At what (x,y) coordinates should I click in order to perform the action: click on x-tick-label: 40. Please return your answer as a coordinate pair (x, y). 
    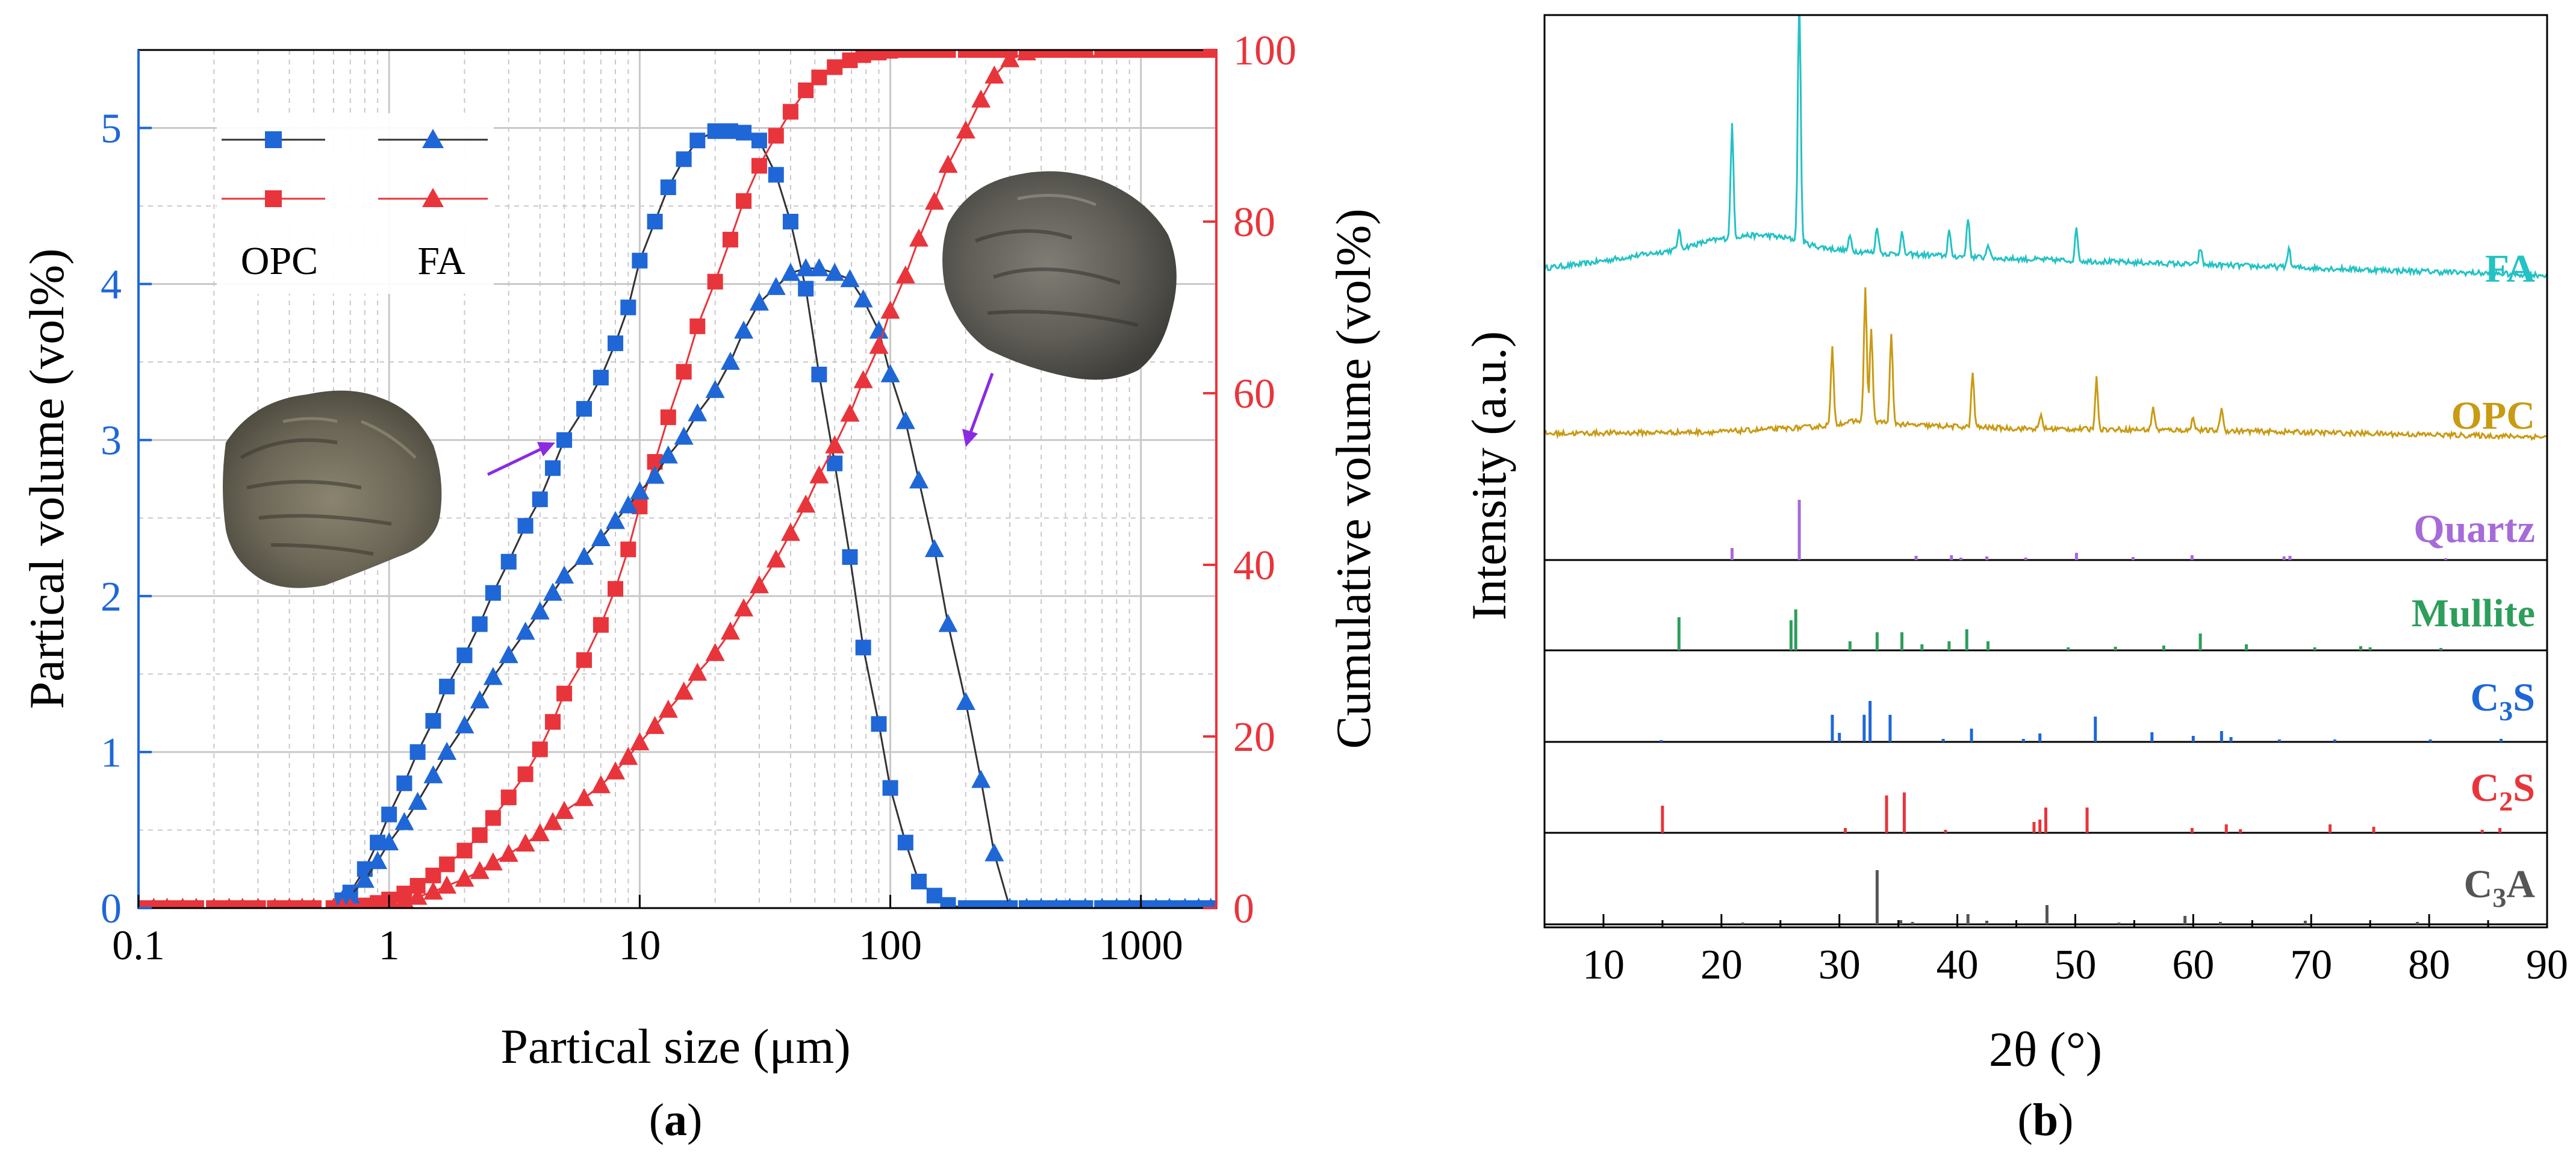
    Looking at the image, I should click on (1958, 965).